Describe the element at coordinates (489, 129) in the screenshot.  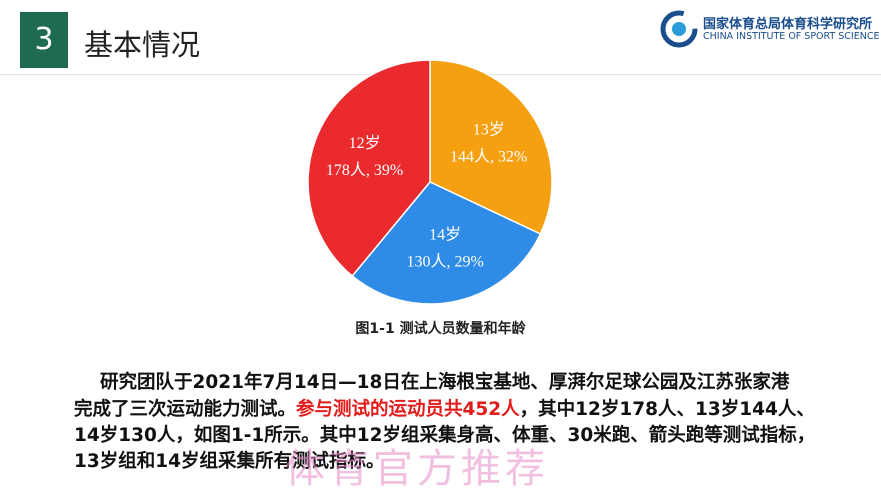
I see `slice-label: 13岁` at that location.